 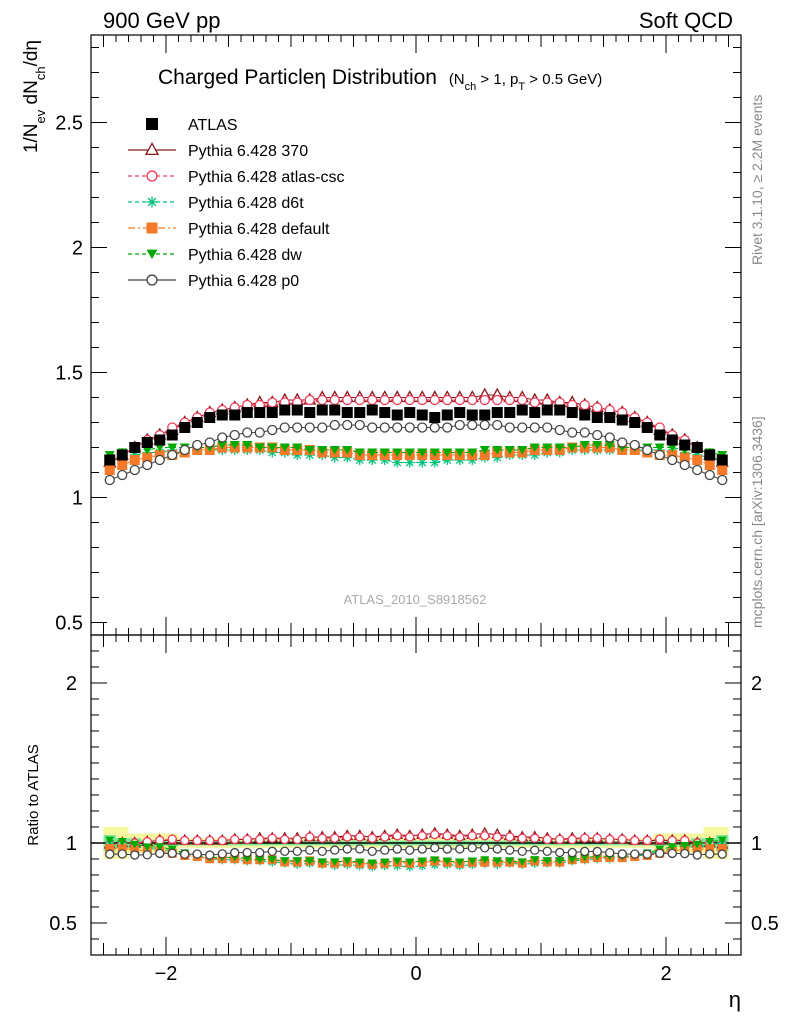 What do you see at coordinates (563, 79) in the screenshot?
I see `subtitle-text: > 0.5 GeV)` at bounding box center [563, 79].